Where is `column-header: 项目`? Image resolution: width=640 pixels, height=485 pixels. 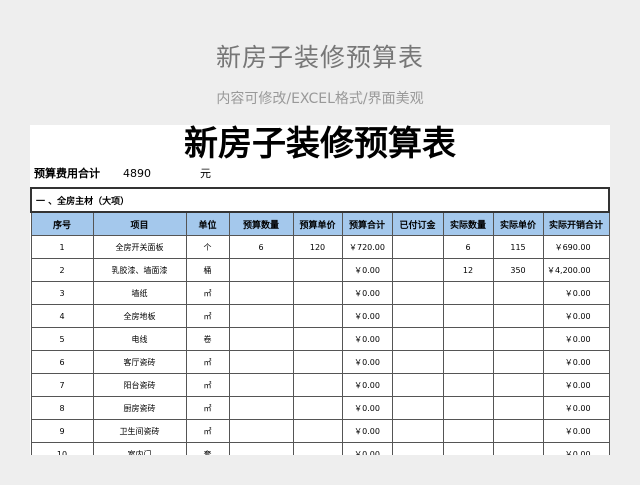 column-header: 项目 is located at coordinates (139, 223).